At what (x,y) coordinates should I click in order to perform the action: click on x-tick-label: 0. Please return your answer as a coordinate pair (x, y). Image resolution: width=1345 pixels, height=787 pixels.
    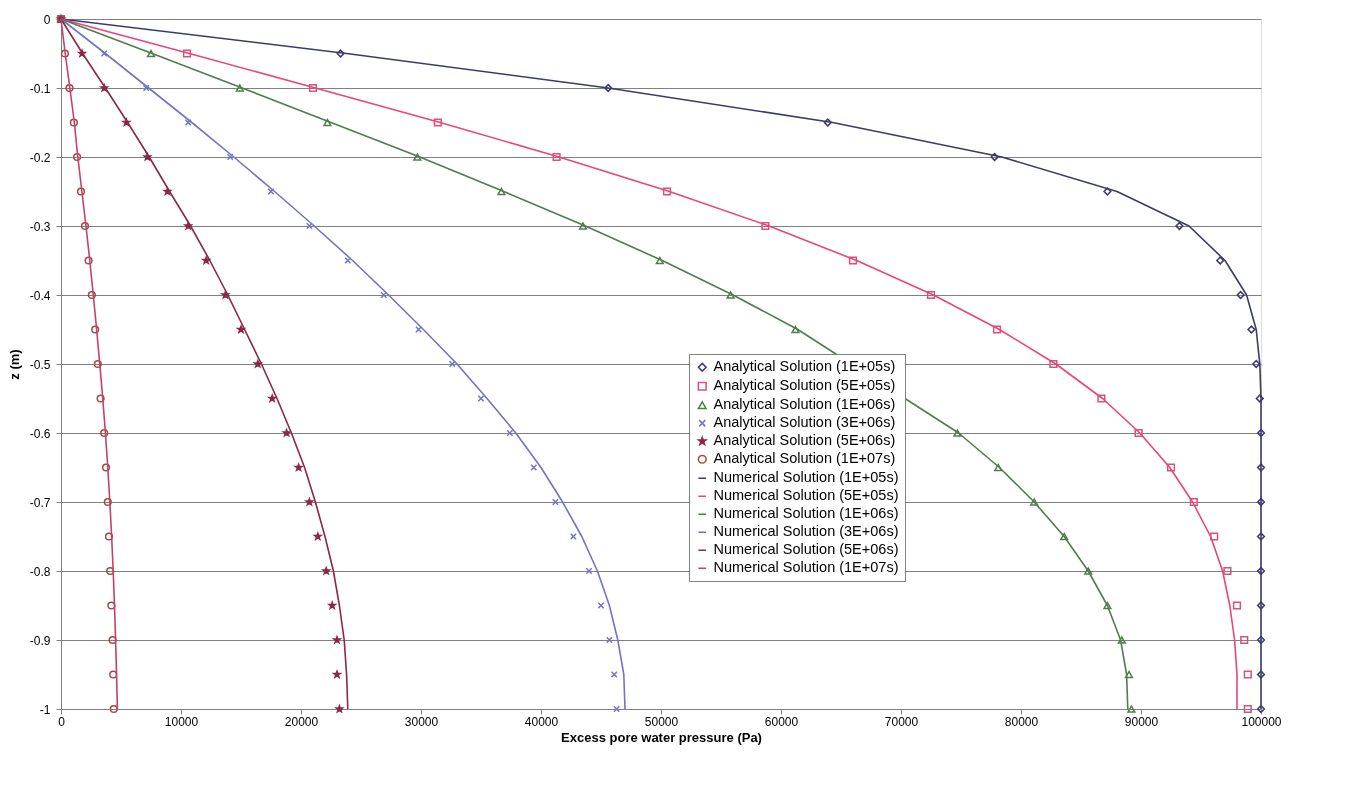
    Looking at the image, I should click on (62, 721).